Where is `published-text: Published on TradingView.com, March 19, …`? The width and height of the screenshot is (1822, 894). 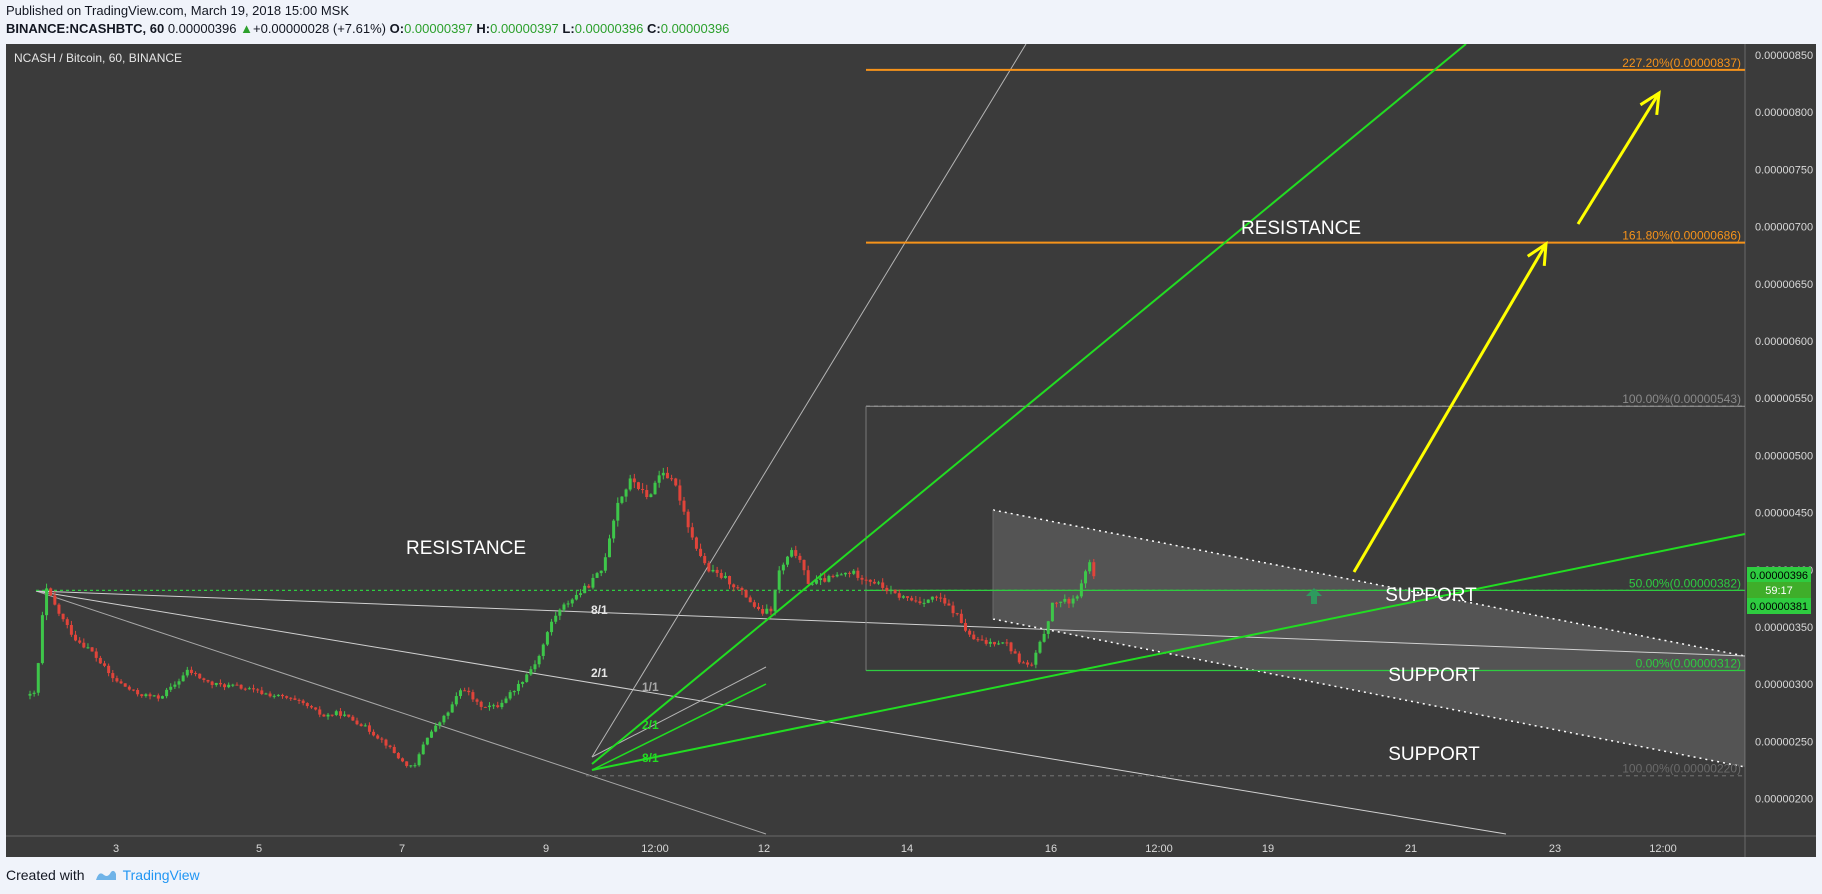 published-text: Published on TradingView.com, March 19, … is located at coordinates (178, 10).